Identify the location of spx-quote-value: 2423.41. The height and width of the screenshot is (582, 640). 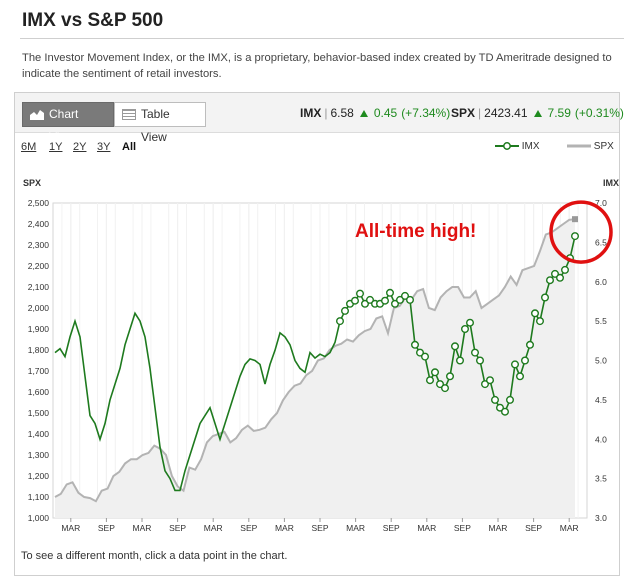
(506, 113).